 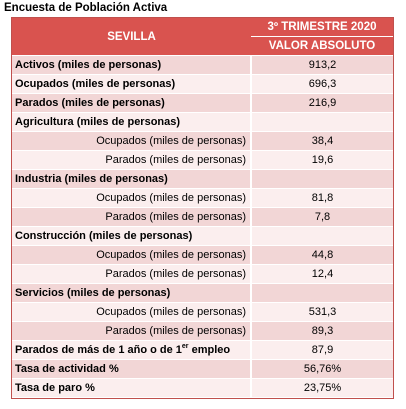 I want to click on row-label: Activos (miles de personas), so click(x=131, y=65).